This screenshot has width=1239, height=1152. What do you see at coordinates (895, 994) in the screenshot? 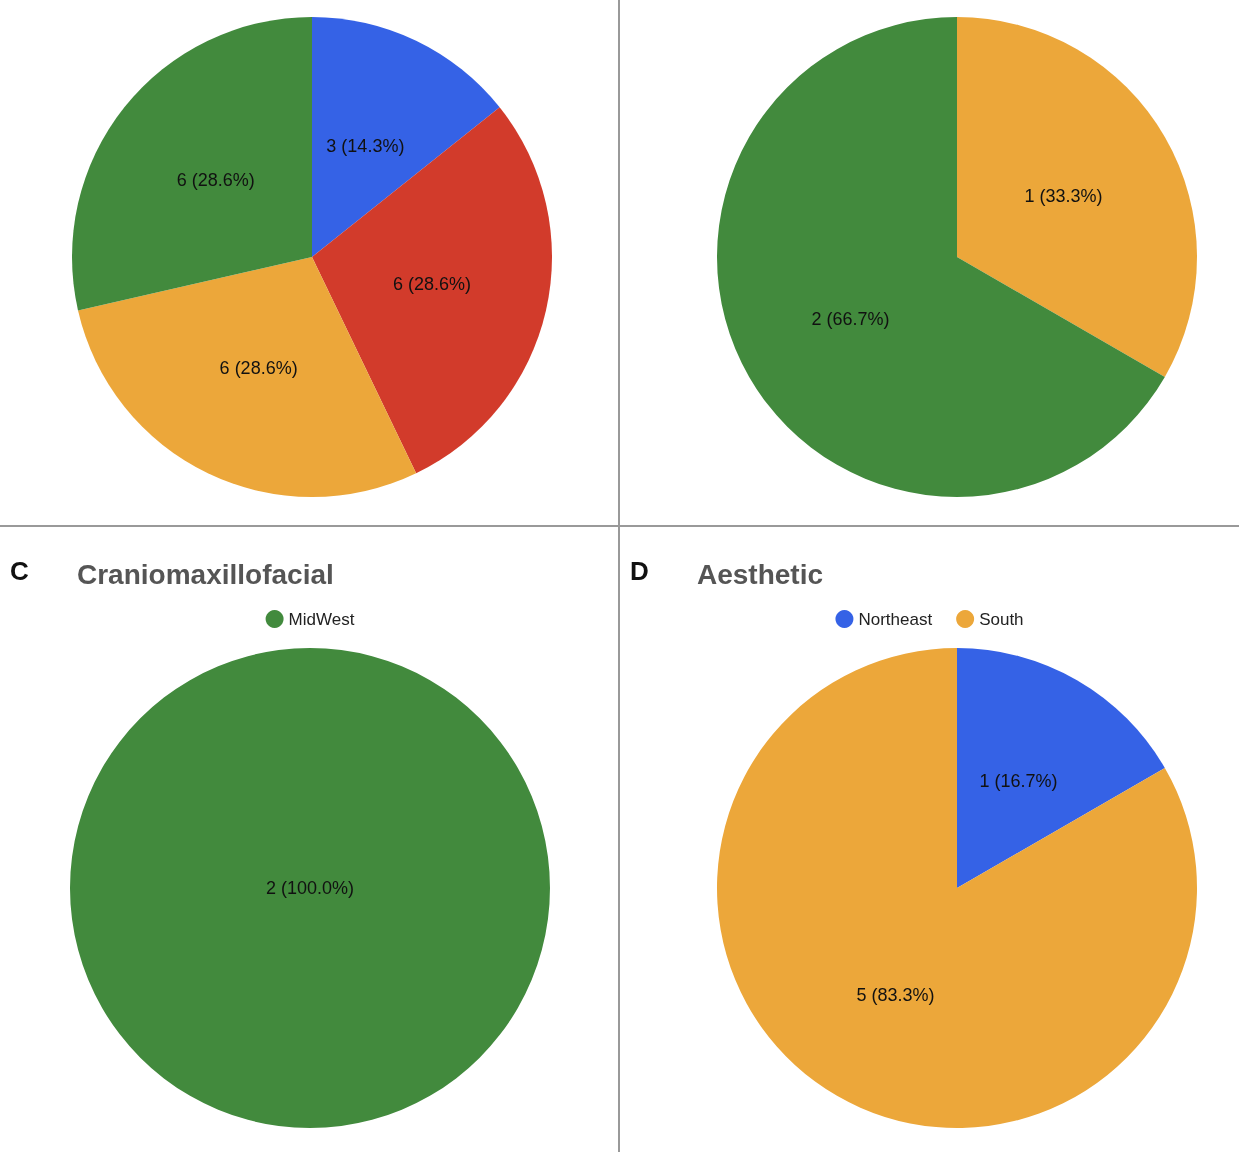
I see `data-label: 5 (83.3%)` at bounding box center [895, 994].